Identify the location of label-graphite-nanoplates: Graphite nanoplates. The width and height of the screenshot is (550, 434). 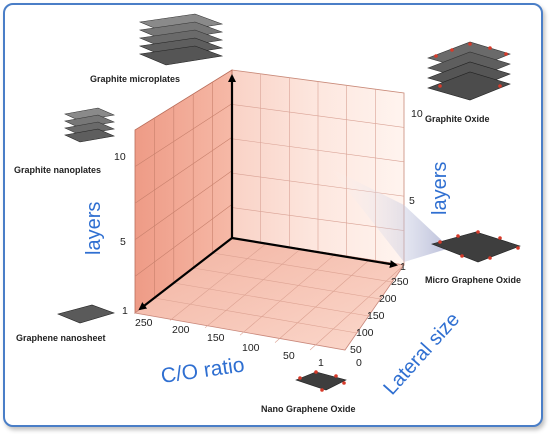
(57, 170).